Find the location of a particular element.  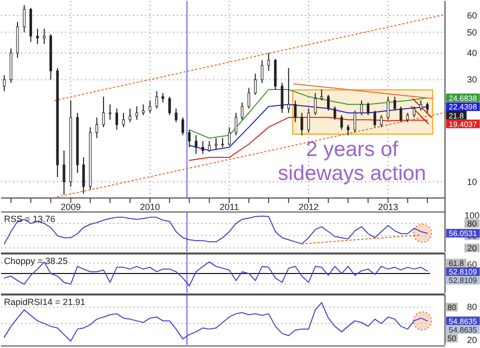

y-tick-label: 50 is located at coordinates (472, 32).